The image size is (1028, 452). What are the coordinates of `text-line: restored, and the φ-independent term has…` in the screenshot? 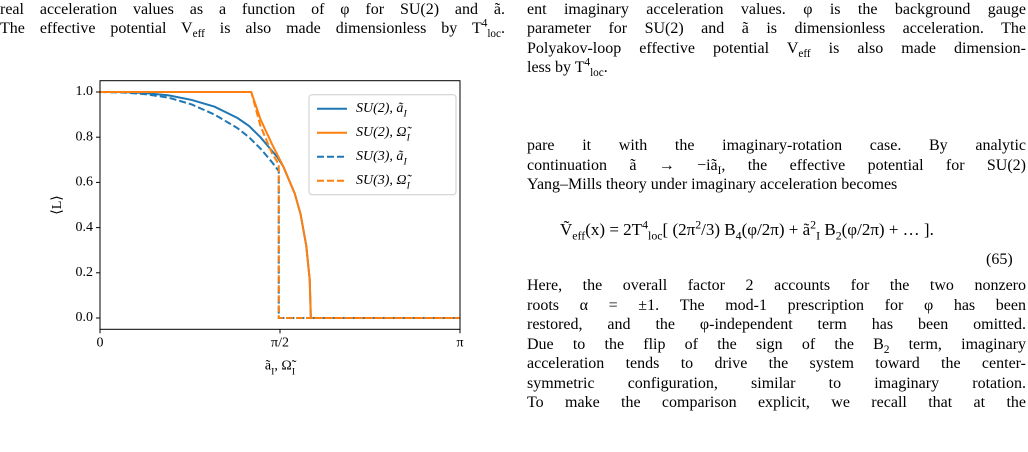 It's located at (776, 324).